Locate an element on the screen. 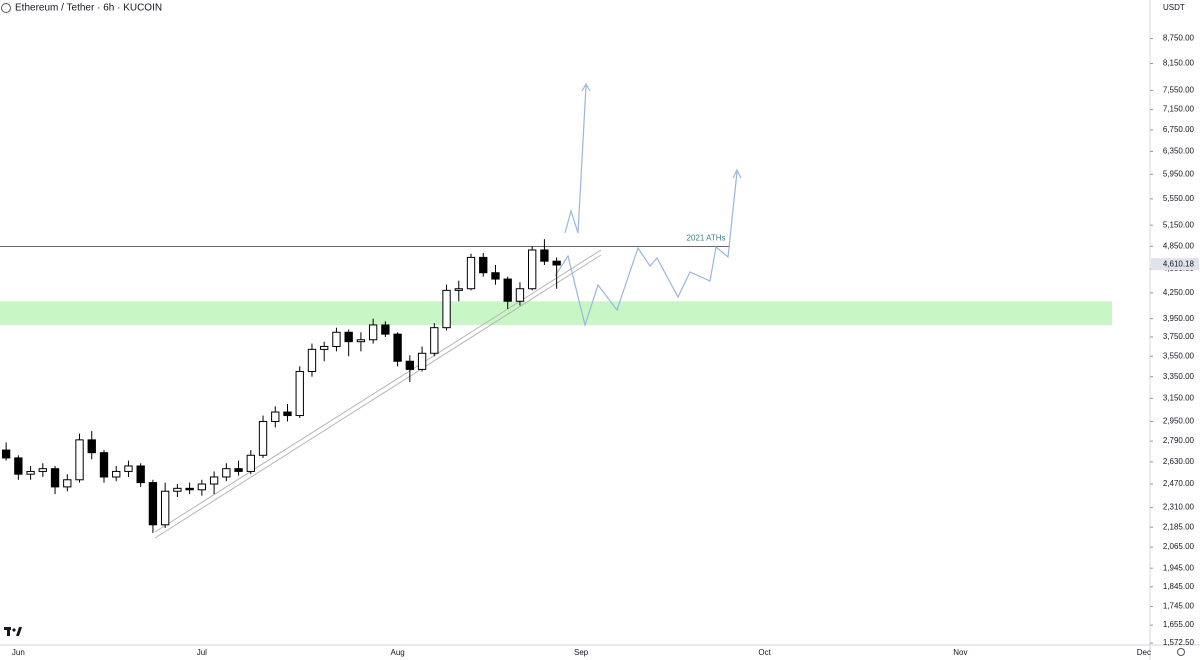 Image resolution: width=1200 pixels, height=660 pixels. x-tick-label: Oct is located at coordinates (764, 652).